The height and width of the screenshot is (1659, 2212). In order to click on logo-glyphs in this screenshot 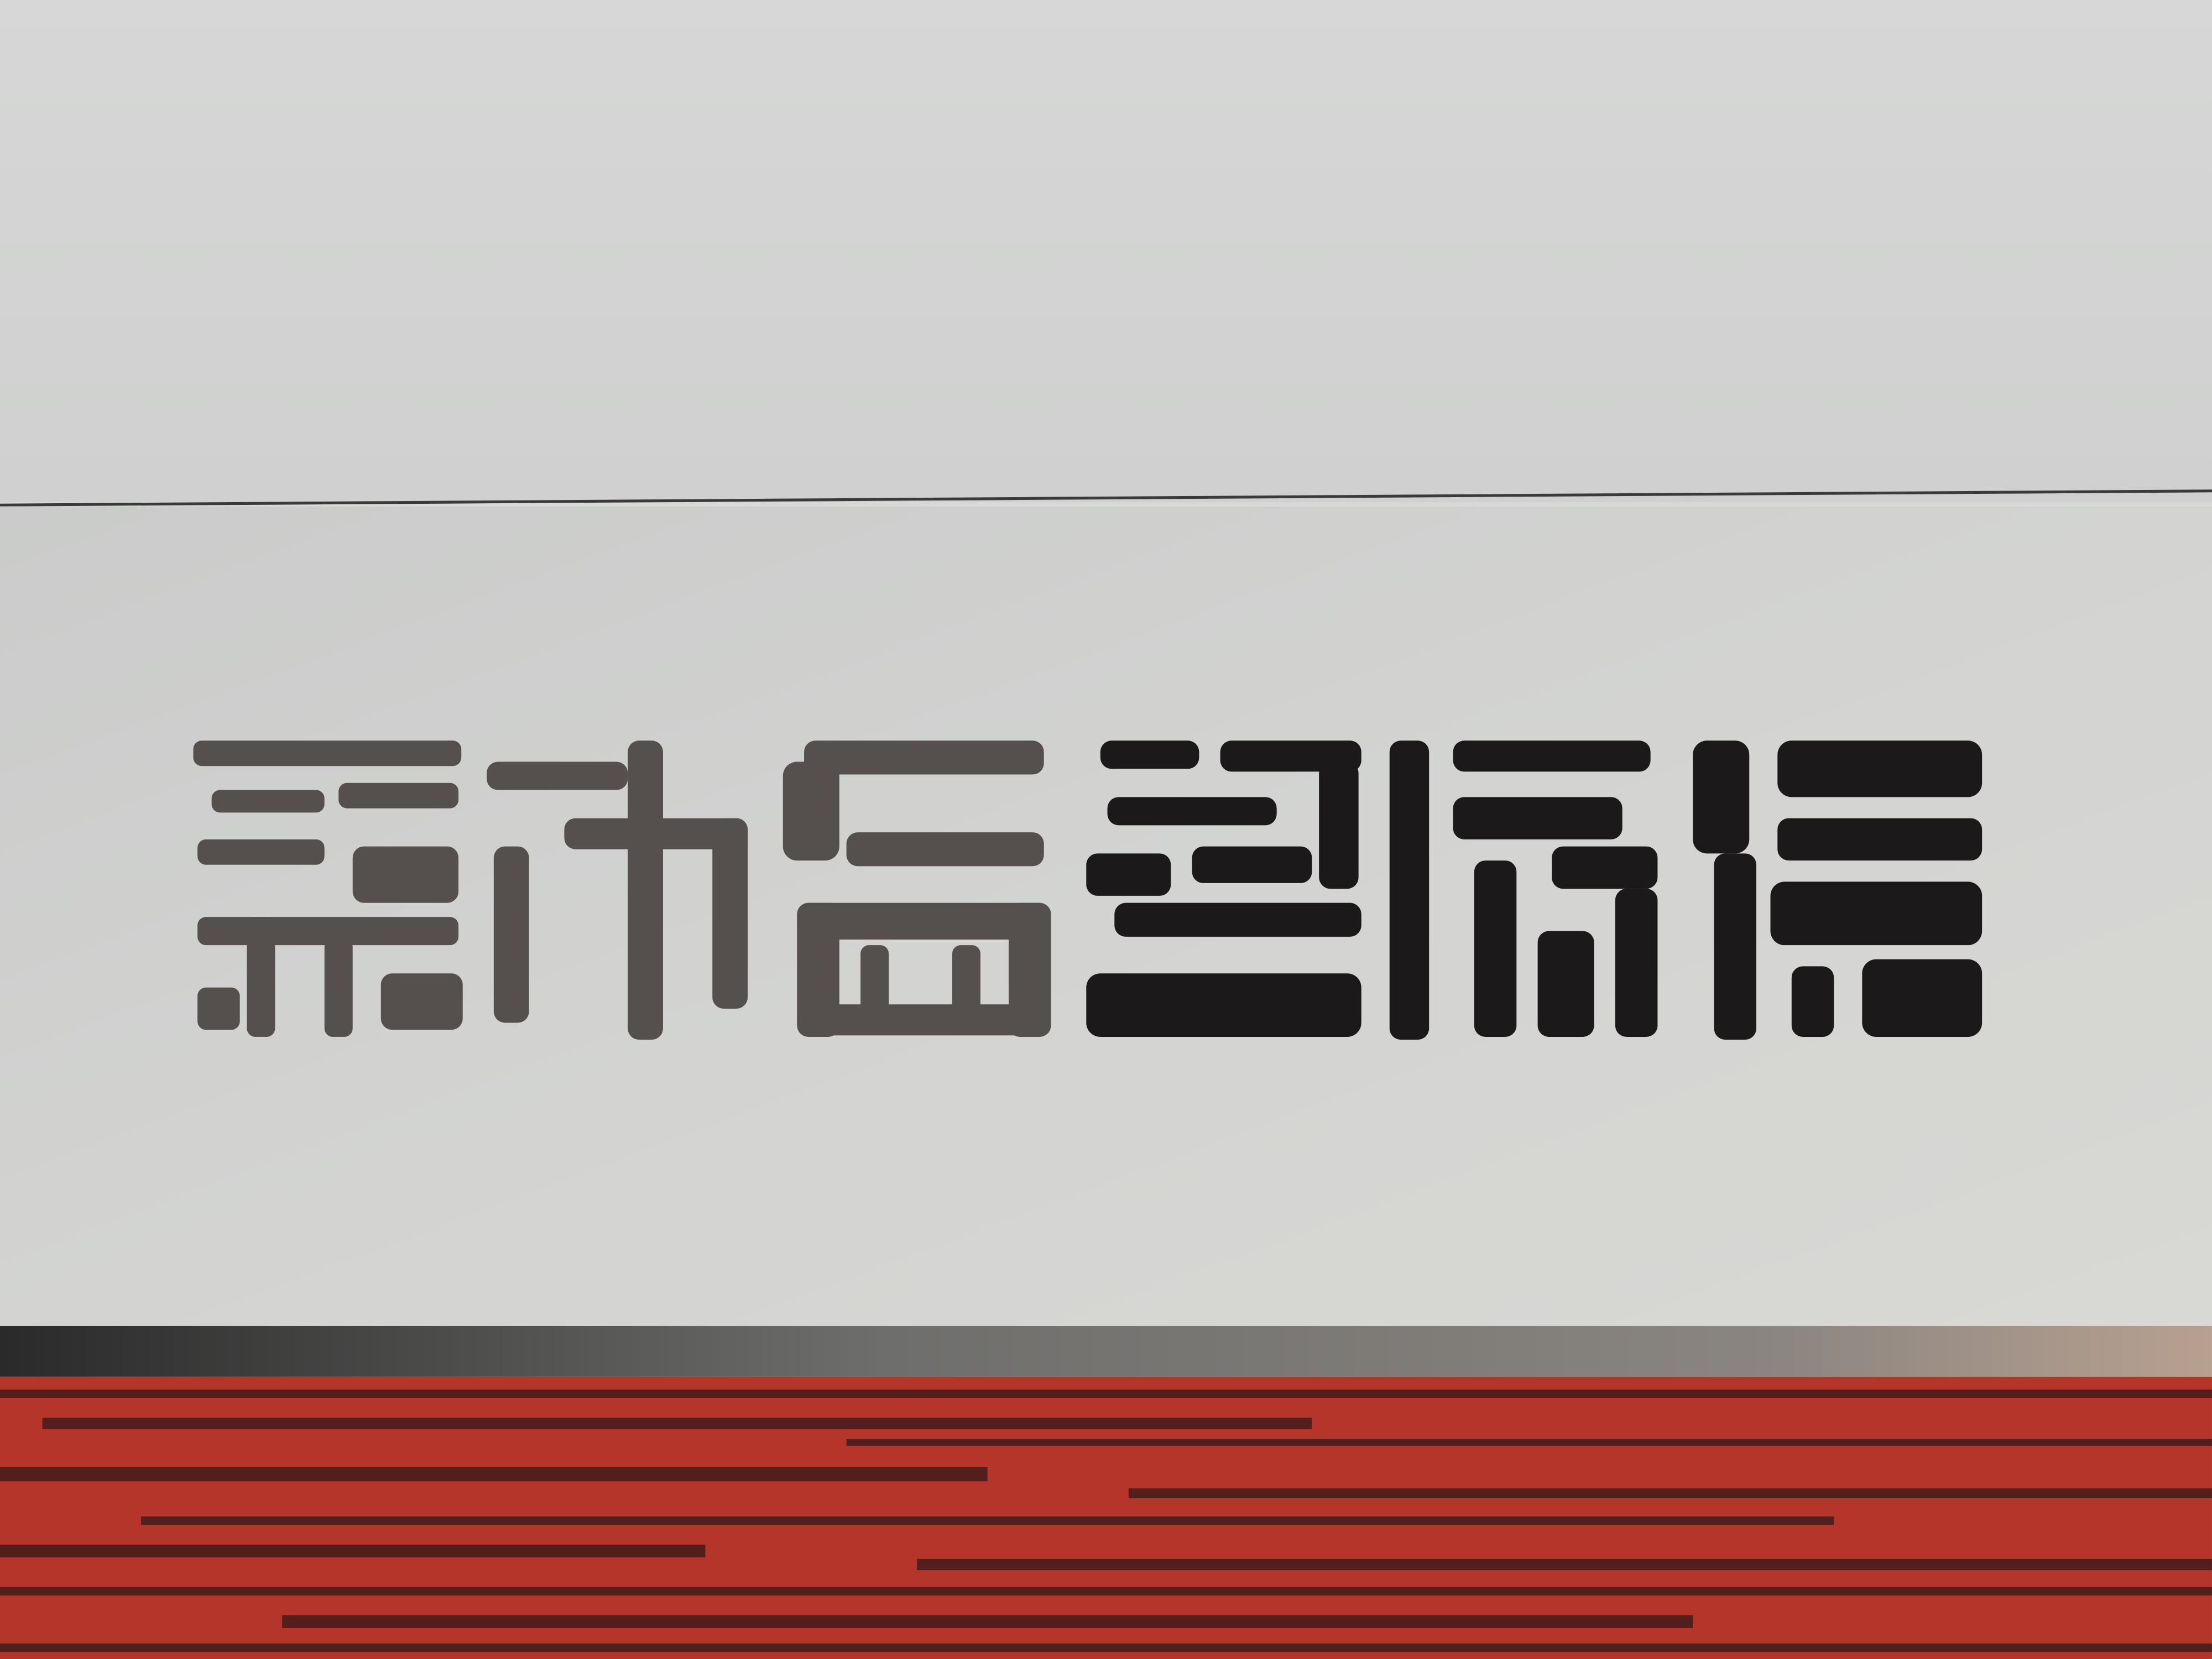, I will do `click(1088, 890)`.